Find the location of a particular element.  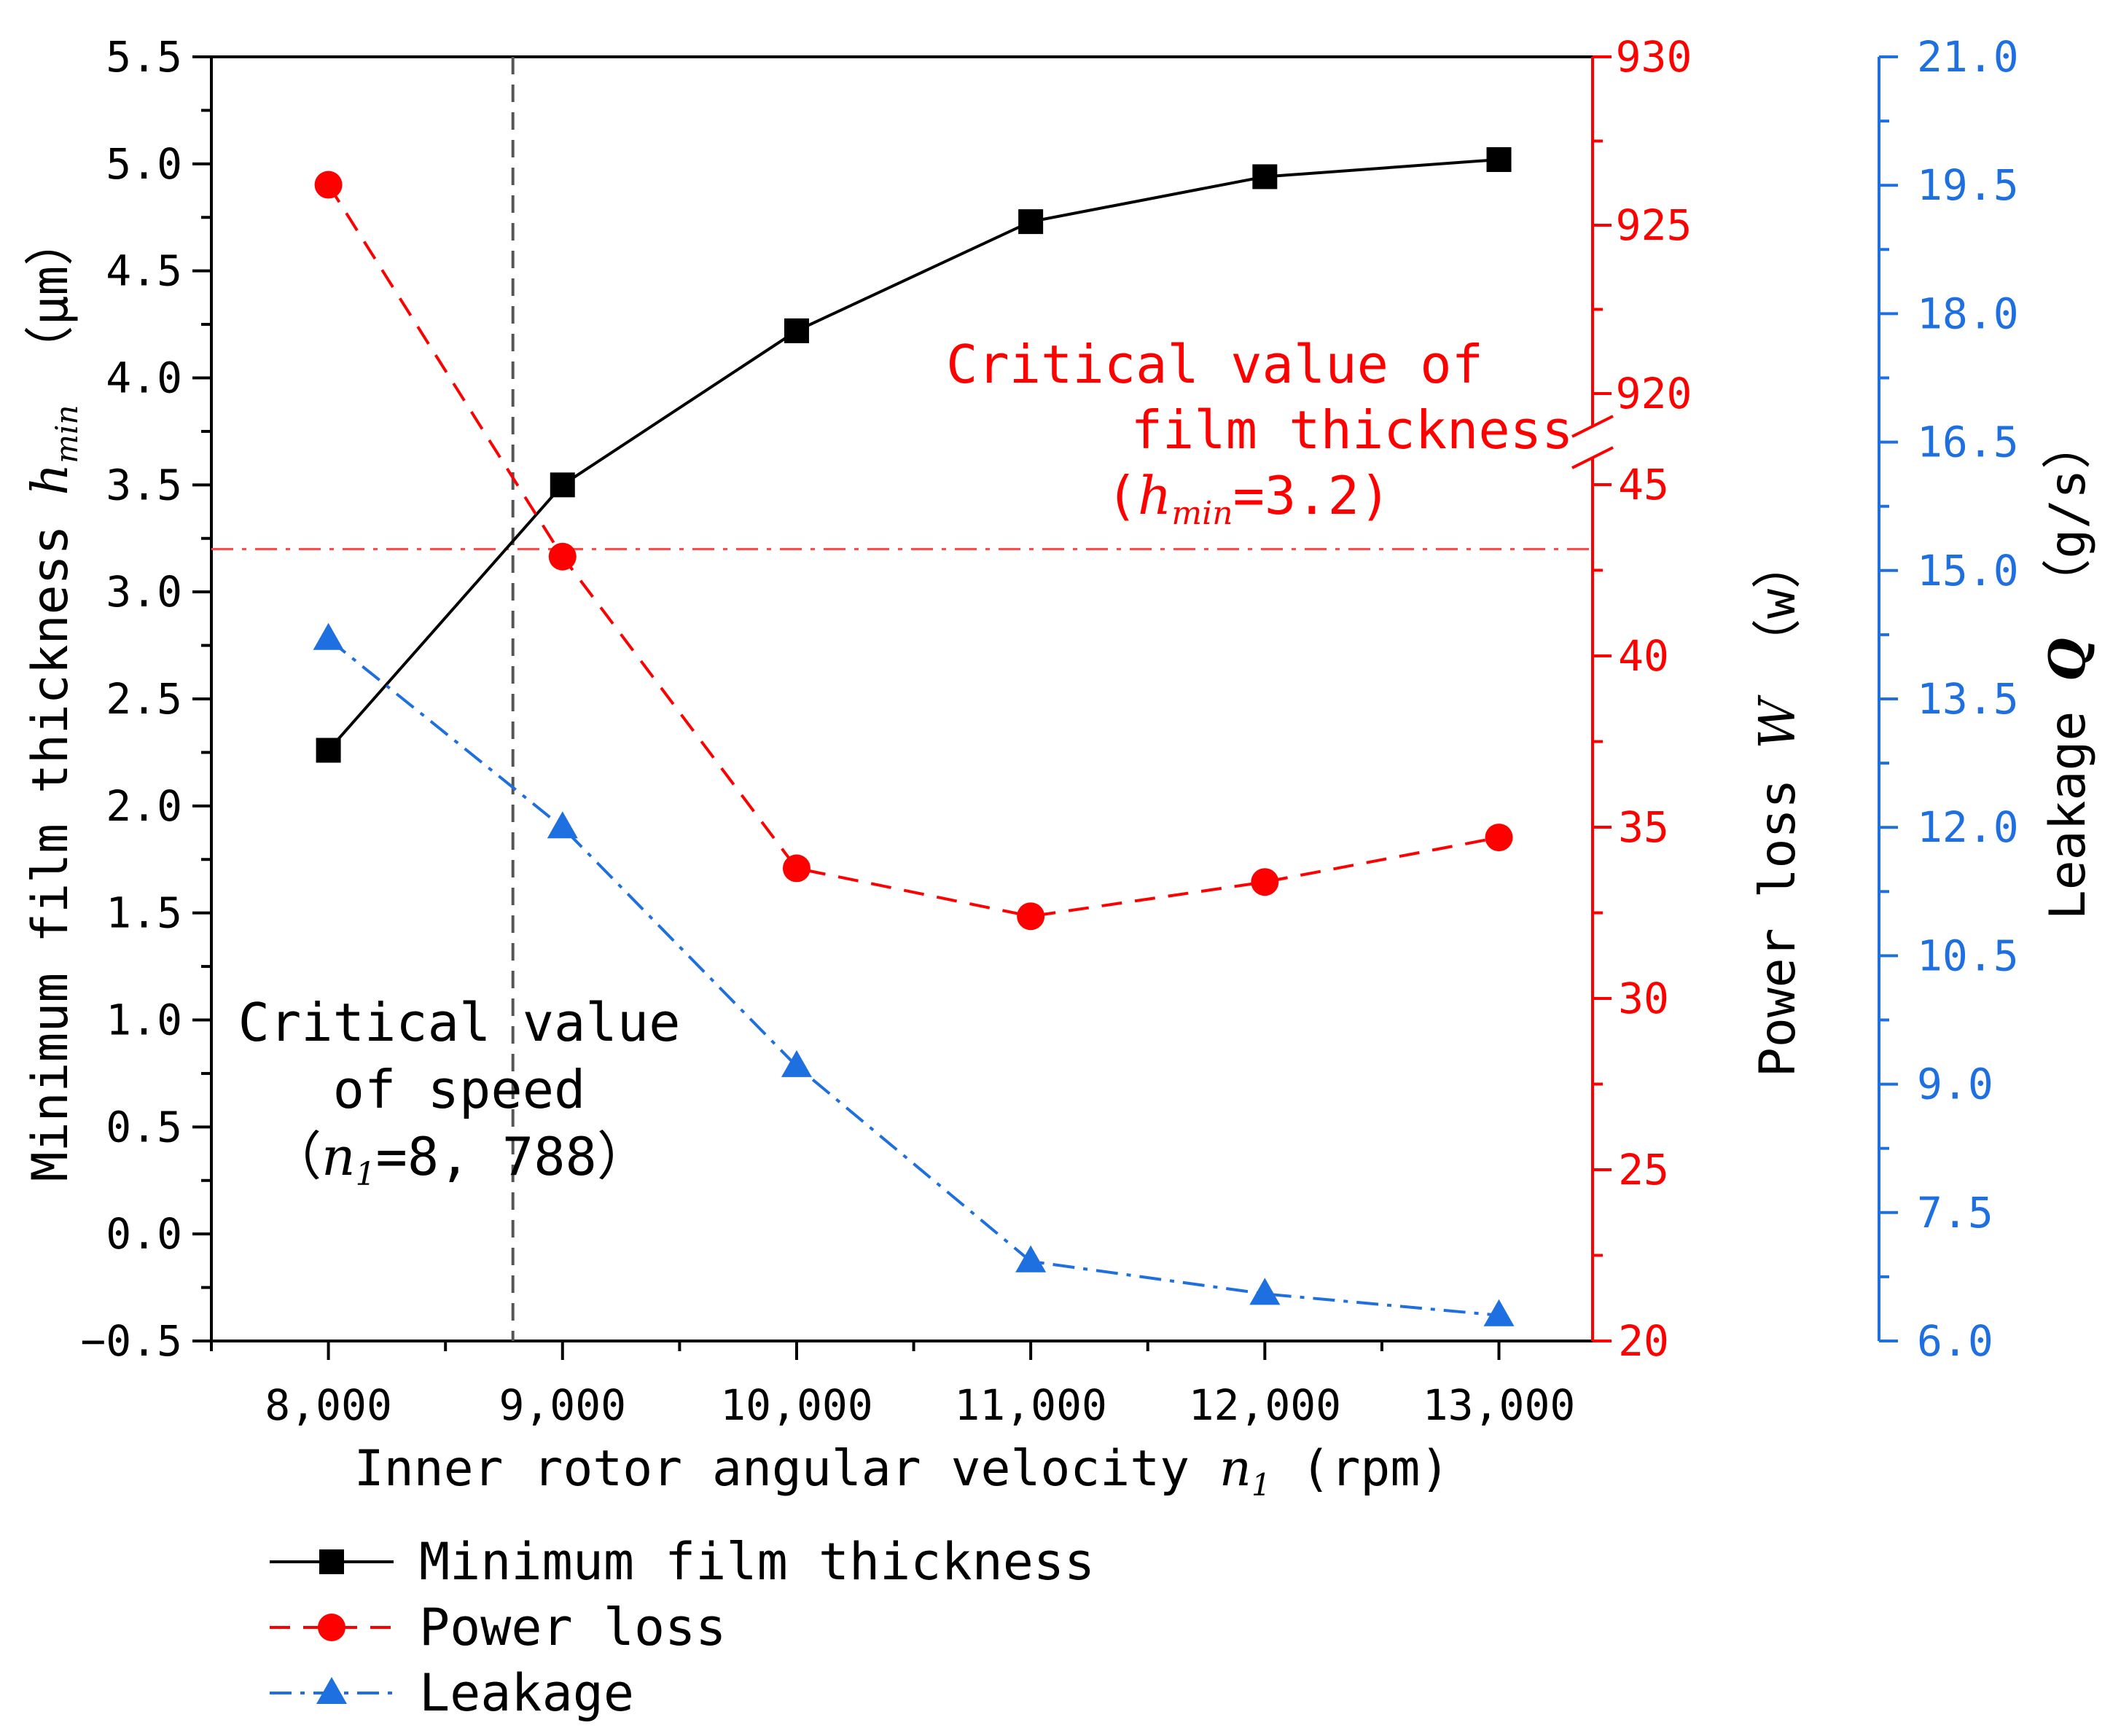

left-tick-label: 5.0 is located at coordinates (144, 164).